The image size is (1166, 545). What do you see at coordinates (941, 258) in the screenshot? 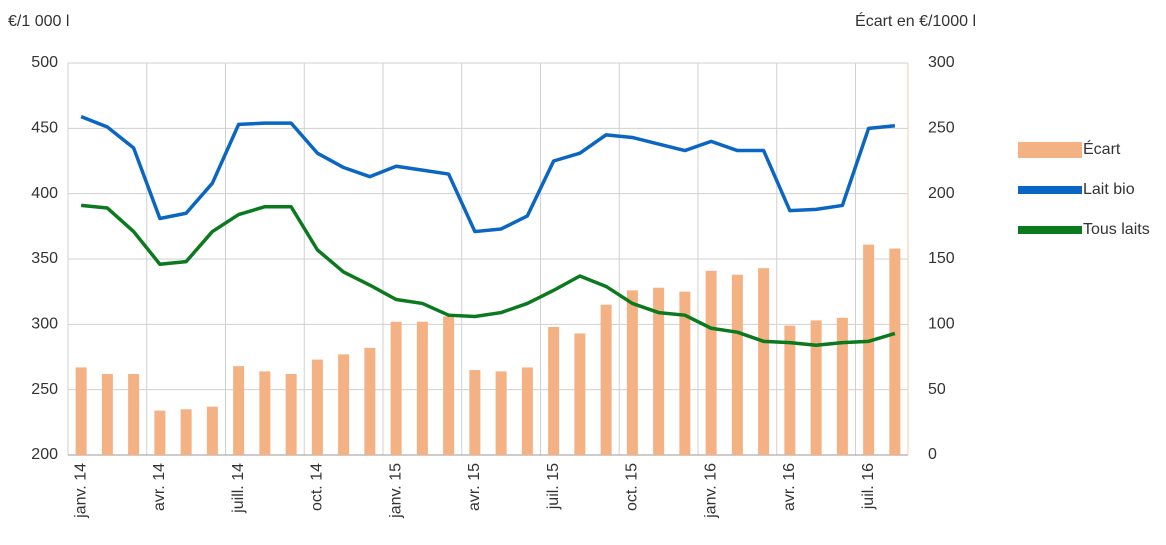
I see `y2-tick-label: 150` at bounding box center [941, 258].